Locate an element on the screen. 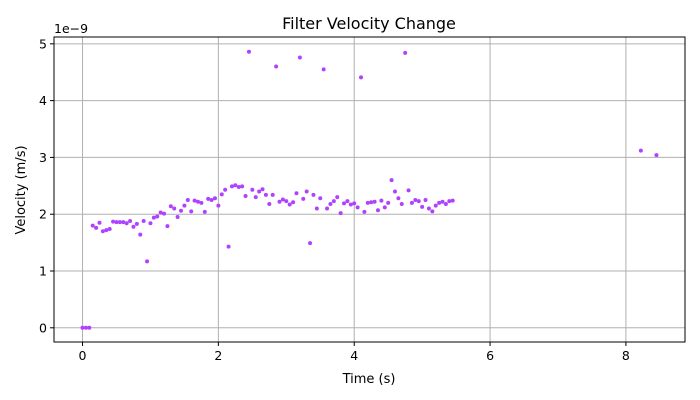  chart-title: Filter Velocity Change is located at coordinates (369, 23).